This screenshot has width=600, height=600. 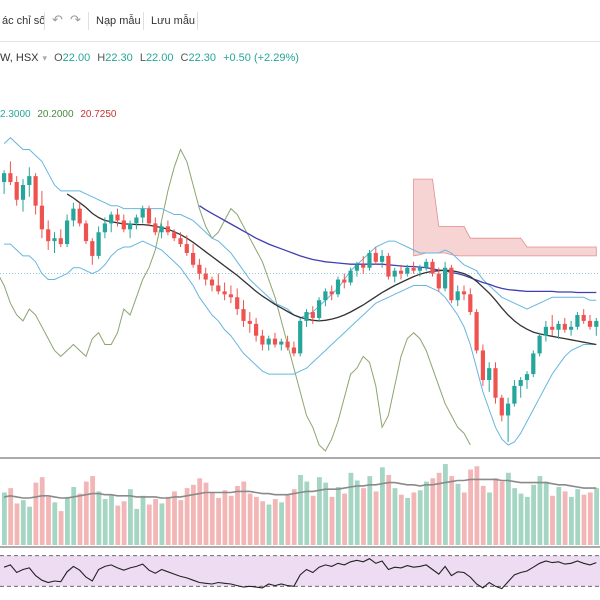 What do you see at coordinates (118, 21) in the screenshot?
I see `load-template-button: Nạp mẫu` at bounding box center [118, 21].